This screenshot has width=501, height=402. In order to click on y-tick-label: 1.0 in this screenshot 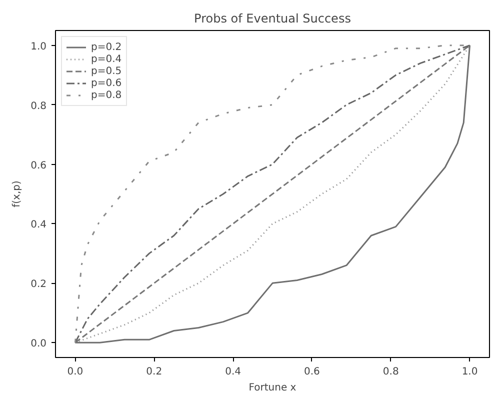, I will do `click(38, 46)`.